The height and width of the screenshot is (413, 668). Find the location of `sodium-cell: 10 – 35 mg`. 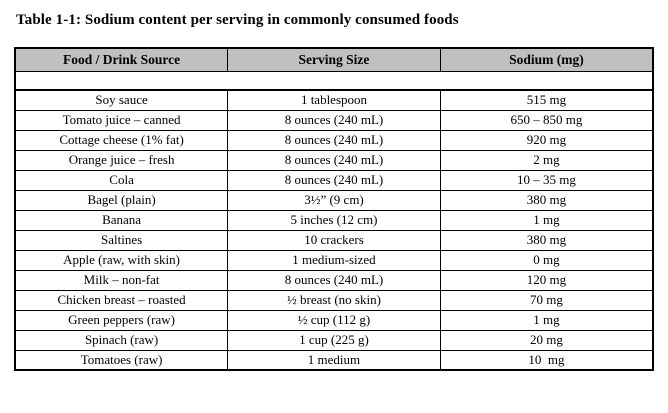

sodium-cell: 10 – 35 mg is located at coordinates (546, 180).